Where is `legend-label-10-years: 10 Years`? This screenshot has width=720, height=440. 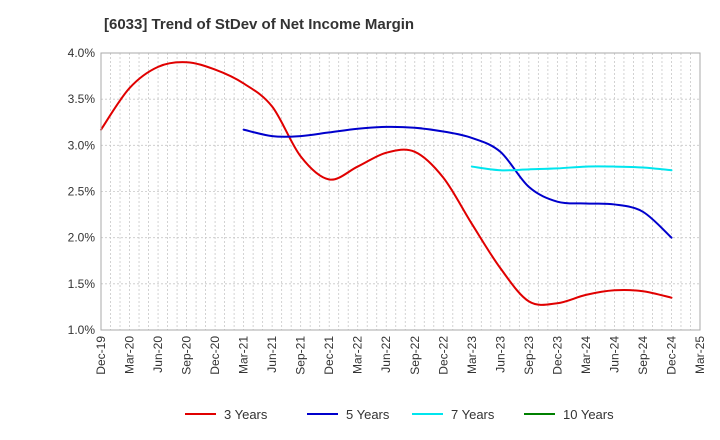 legend-label-10-years: 10 Years is located at coordinates (588, 414).